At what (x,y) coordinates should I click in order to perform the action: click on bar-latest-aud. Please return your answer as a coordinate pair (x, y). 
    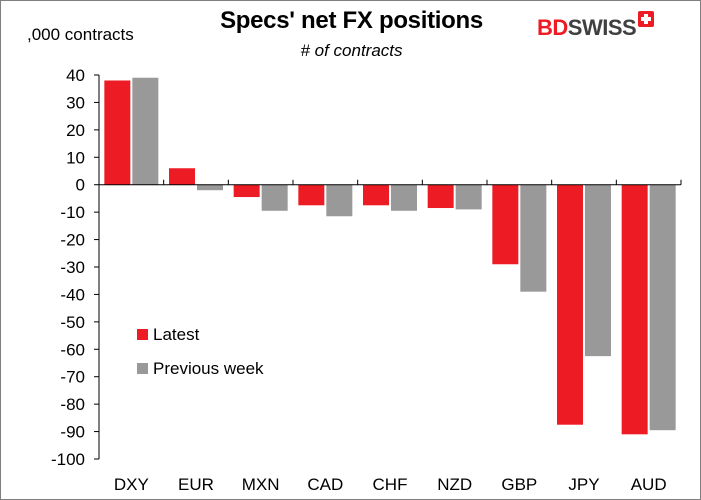
    Looking at the image, I should click on (634, 309).